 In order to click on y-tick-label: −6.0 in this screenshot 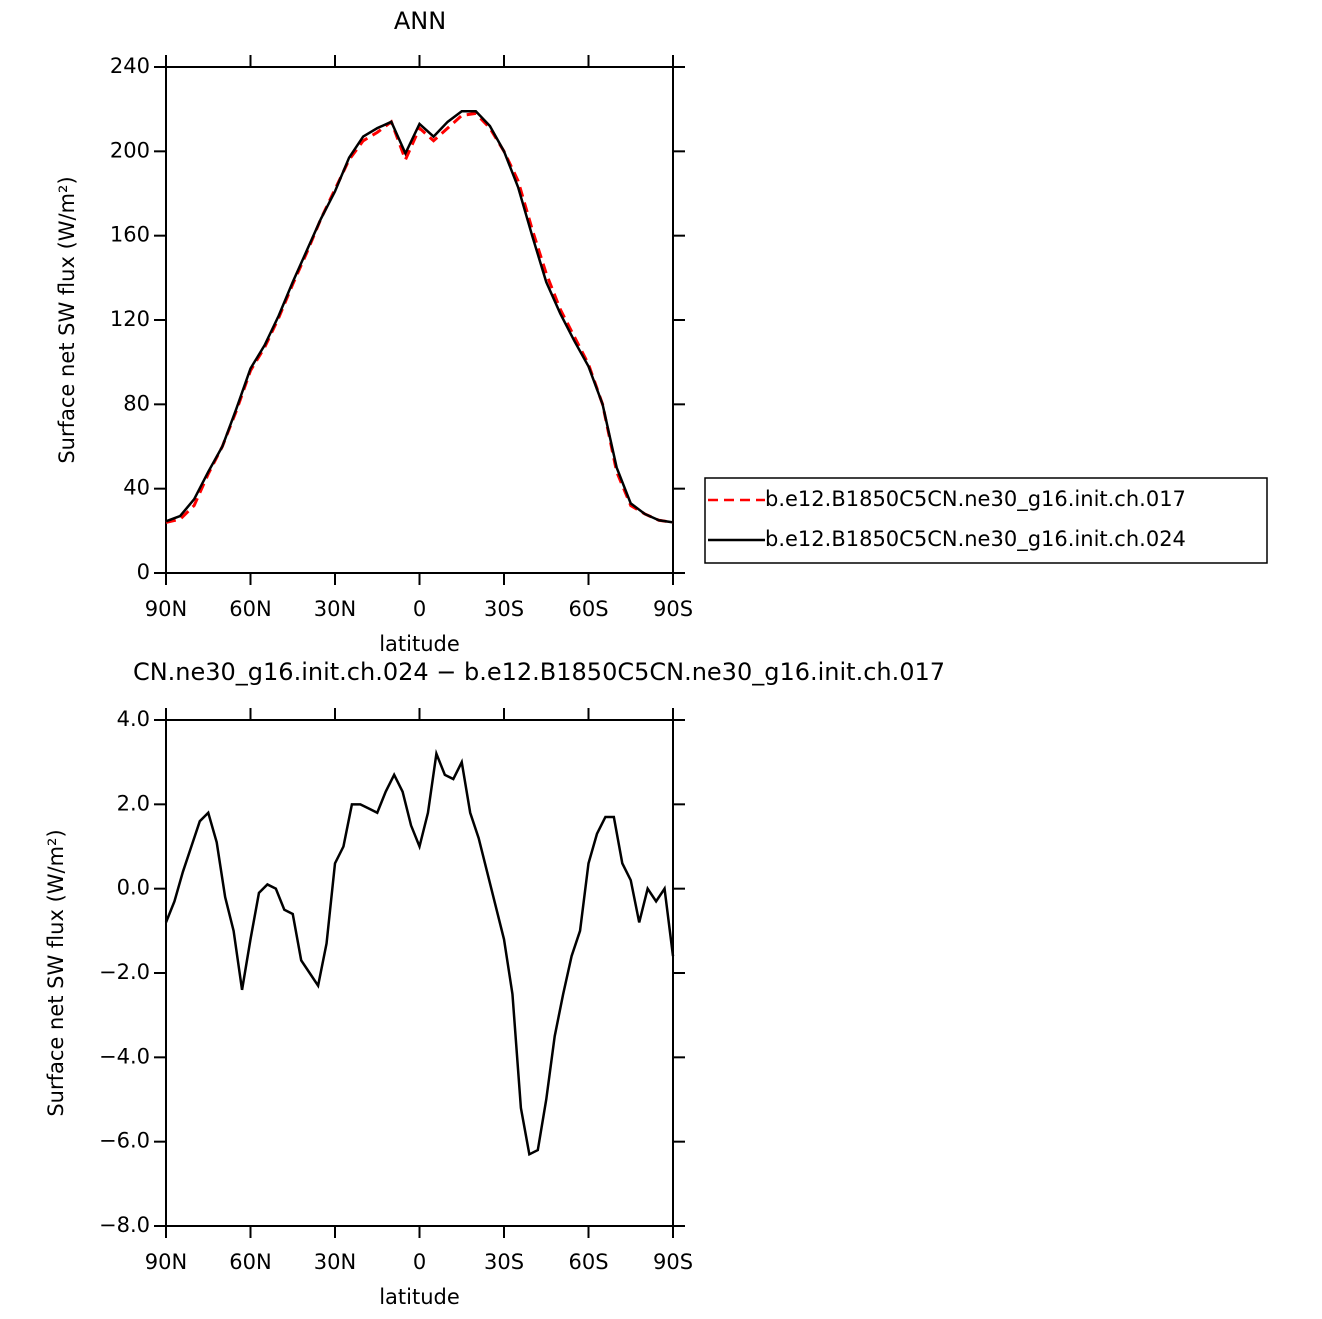, I will do `click(124, 1141)`.